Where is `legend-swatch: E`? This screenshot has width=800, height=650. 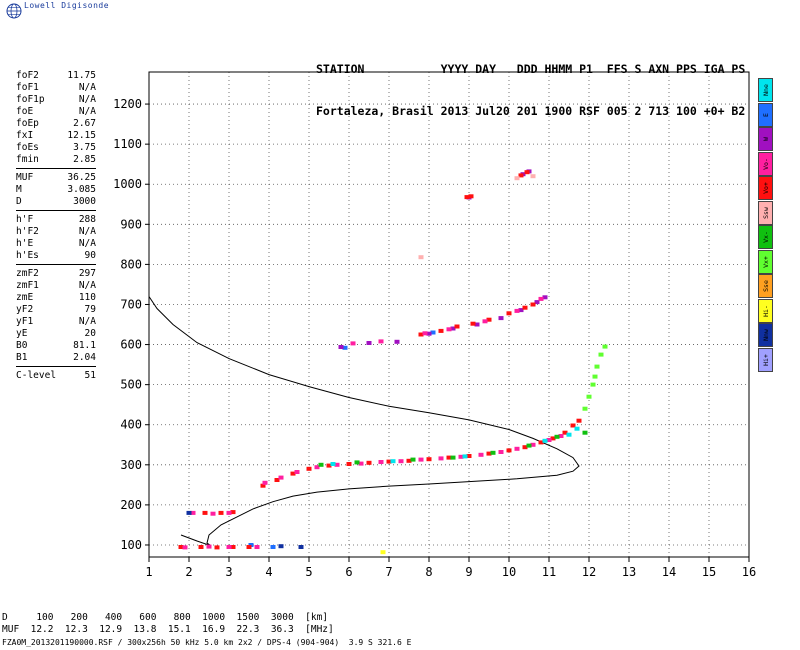 legend-swatch: E is located at coordinates (765, 114).